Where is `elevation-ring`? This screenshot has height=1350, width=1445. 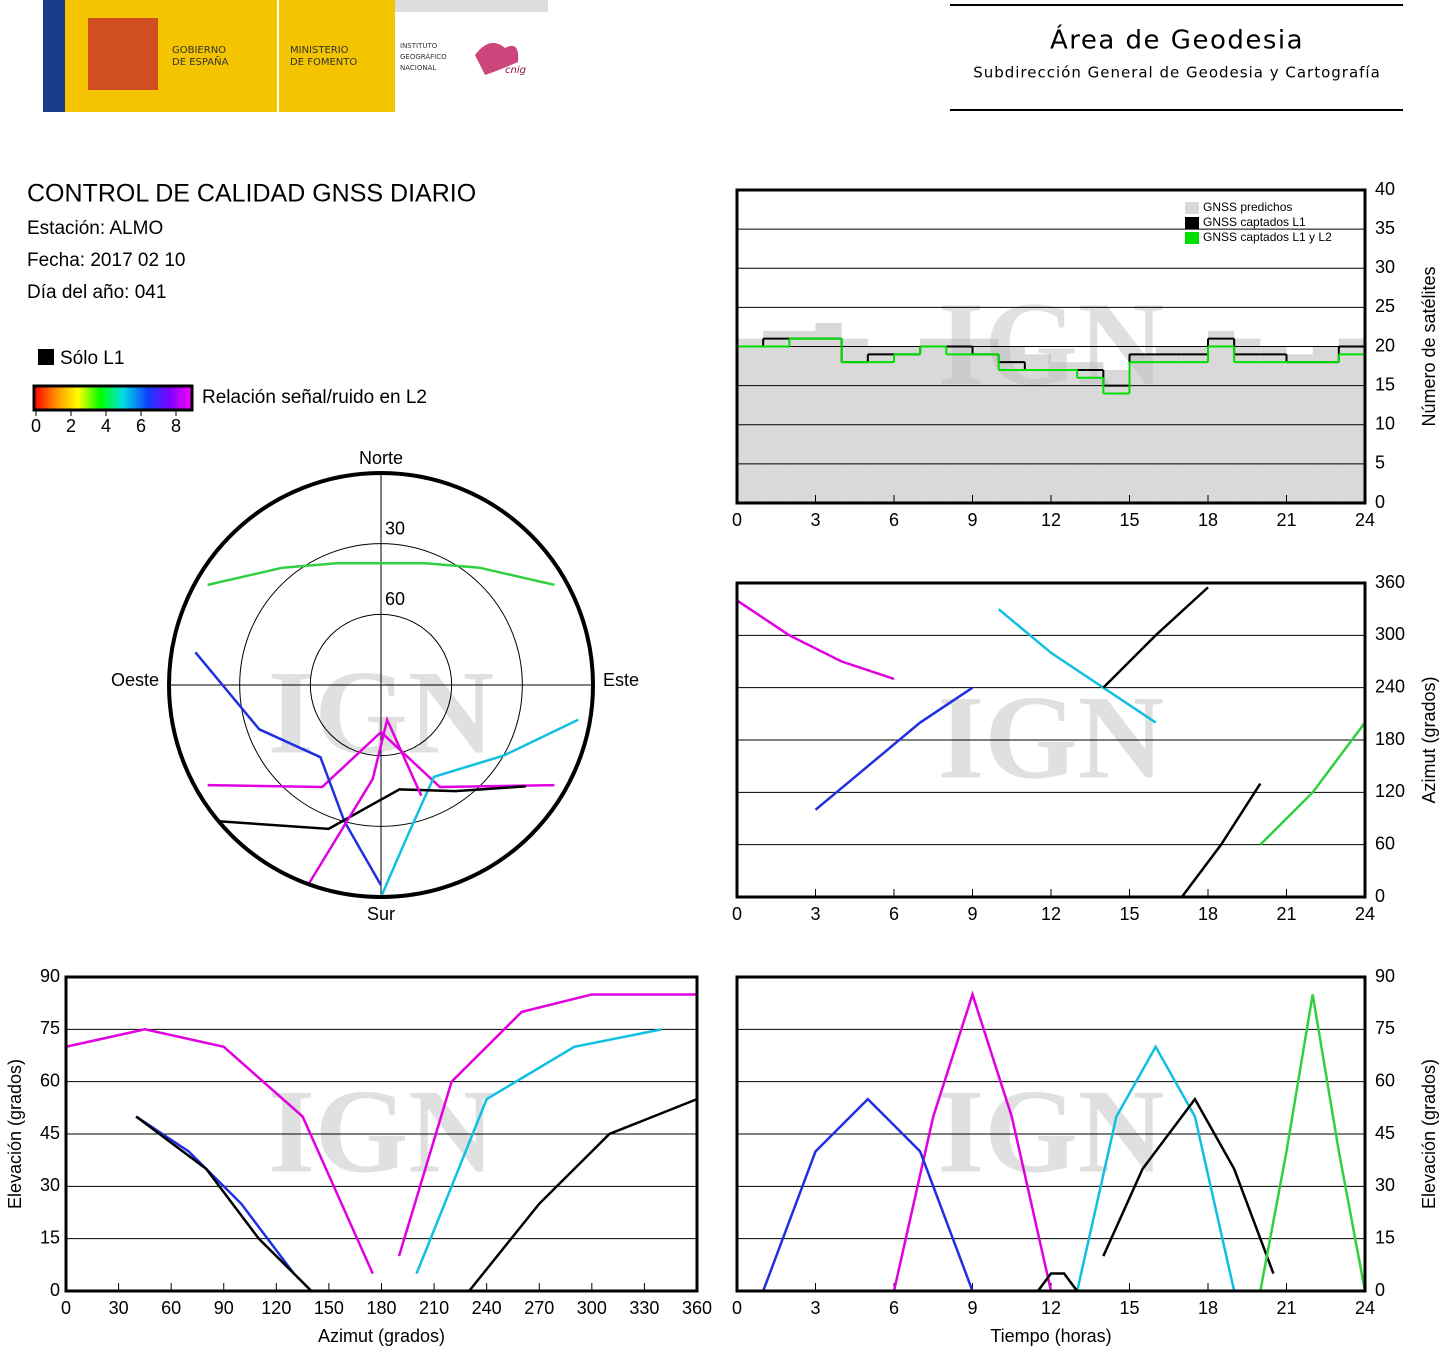 elevation-ring is located at coordinates (381, 685).